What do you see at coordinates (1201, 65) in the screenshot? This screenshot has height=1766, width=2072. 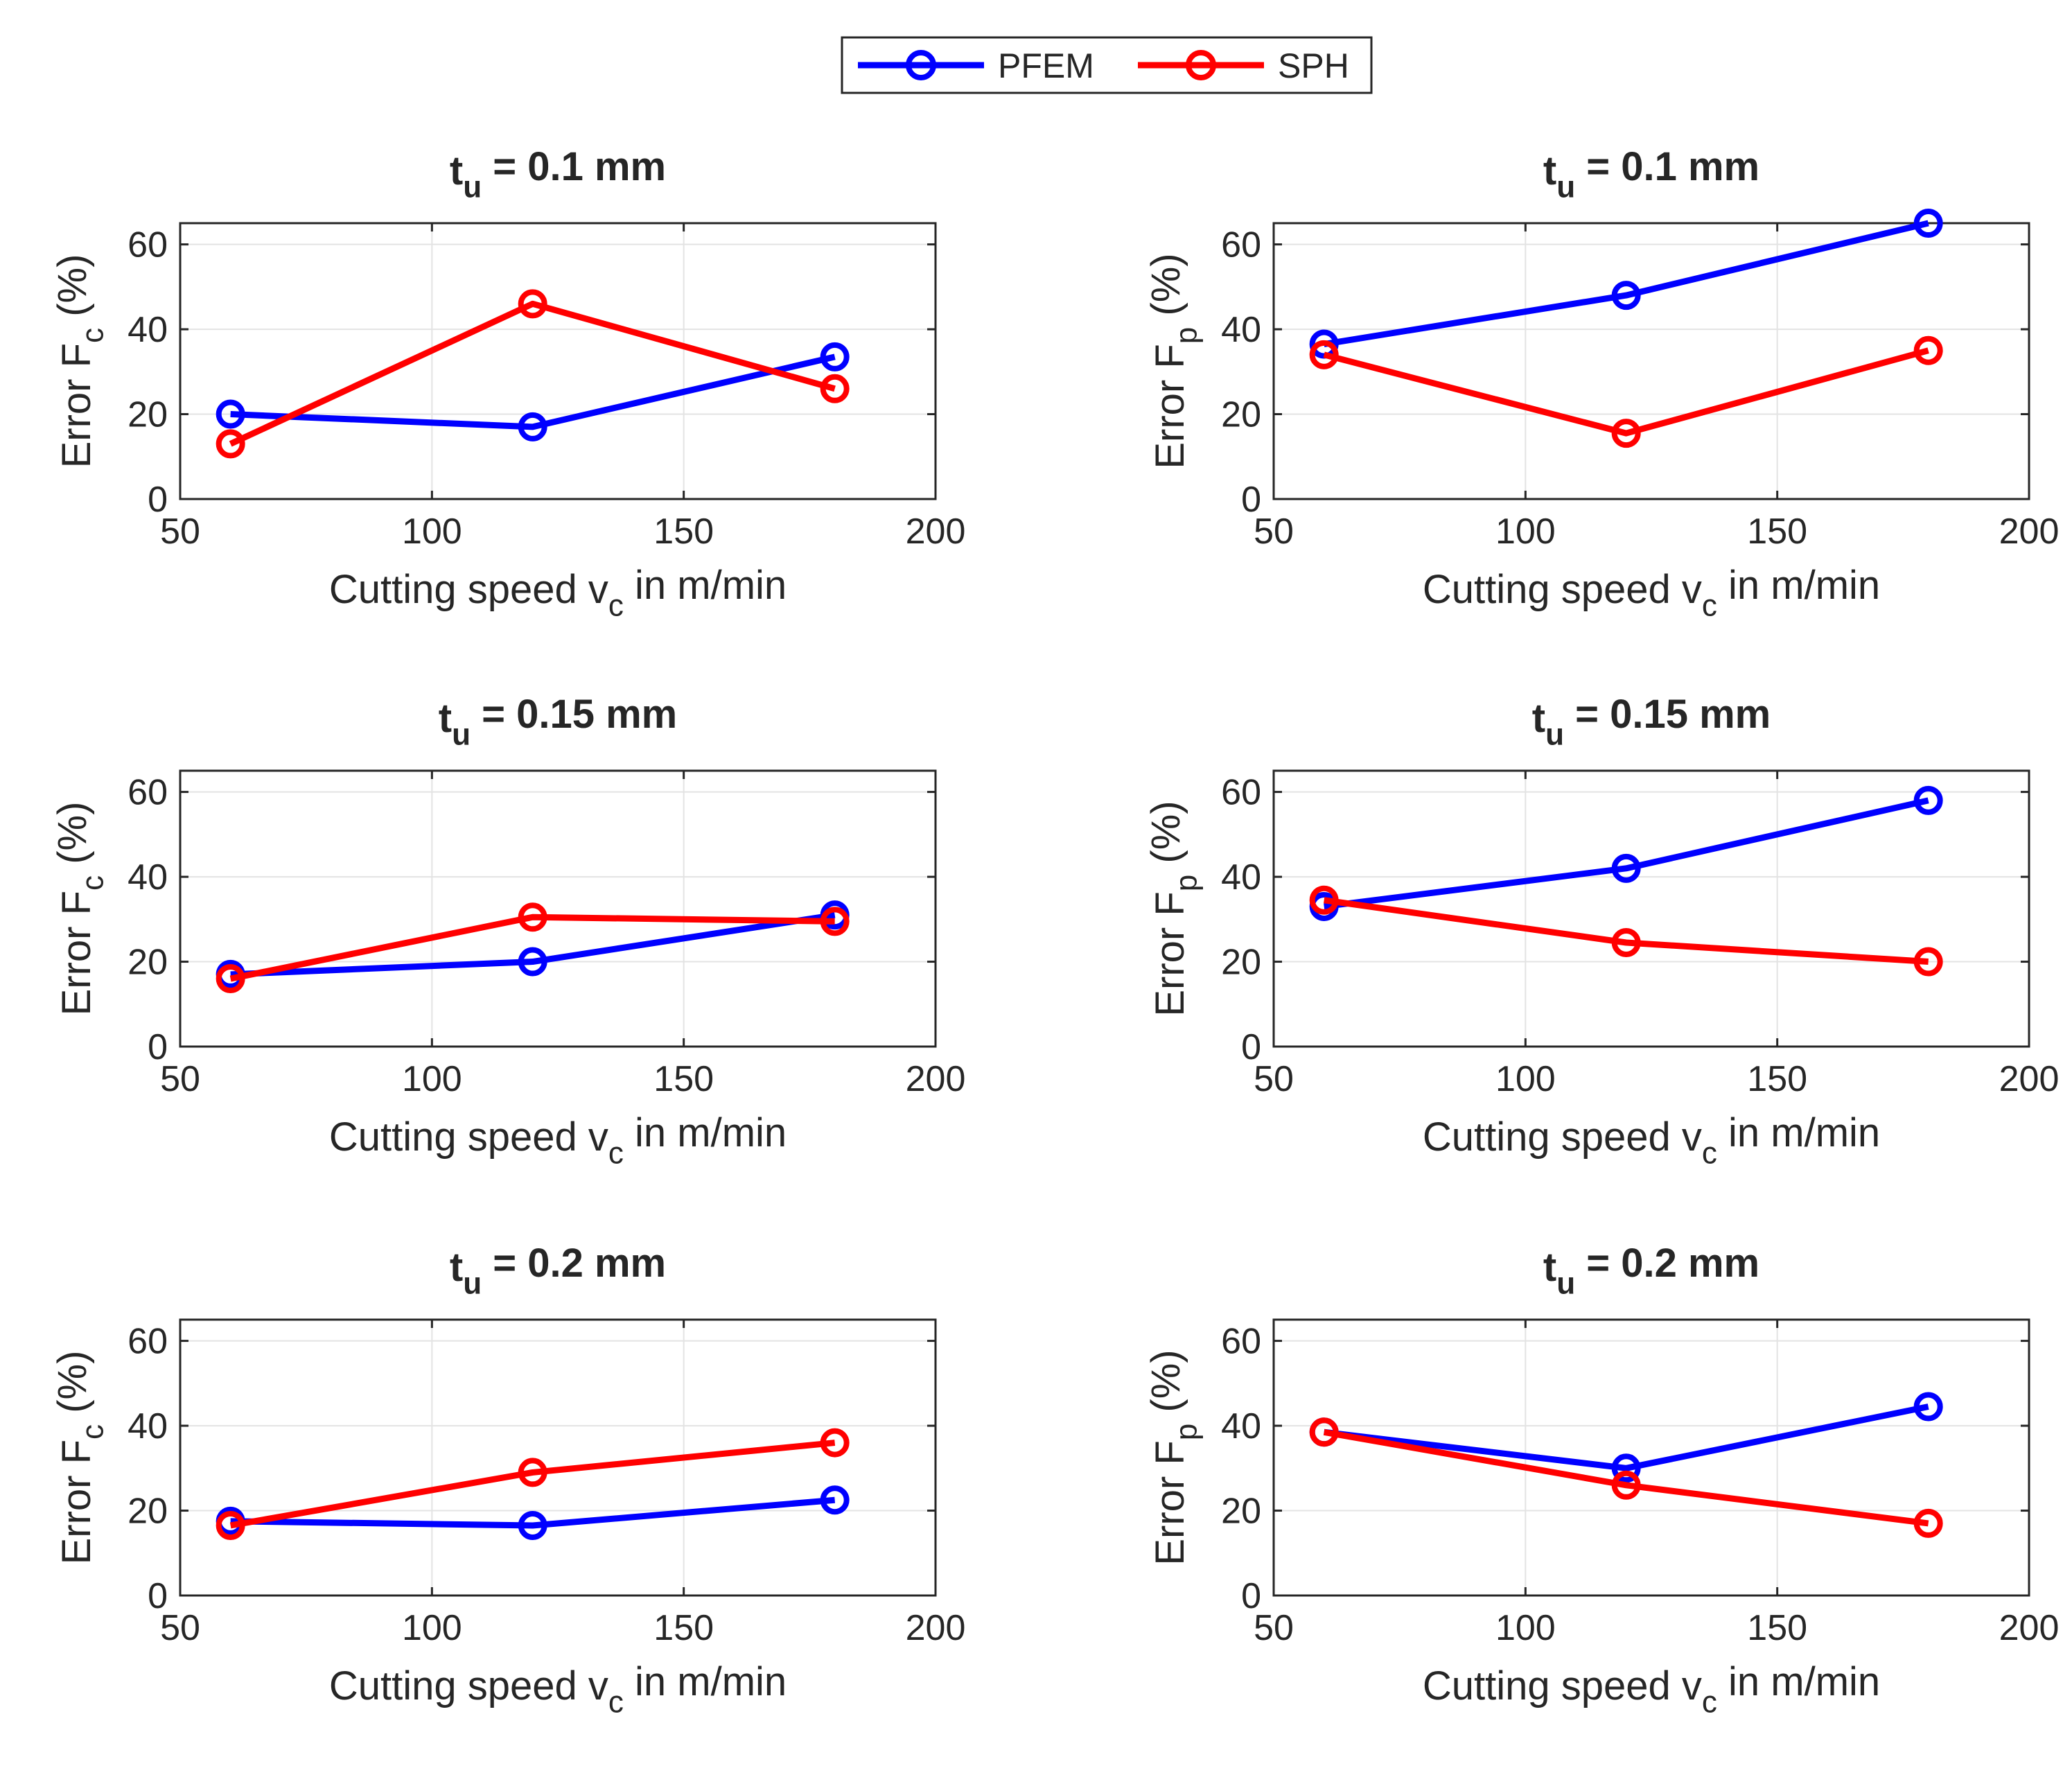 I see `legend-marker-sph` at bounding box center [1201, 65].